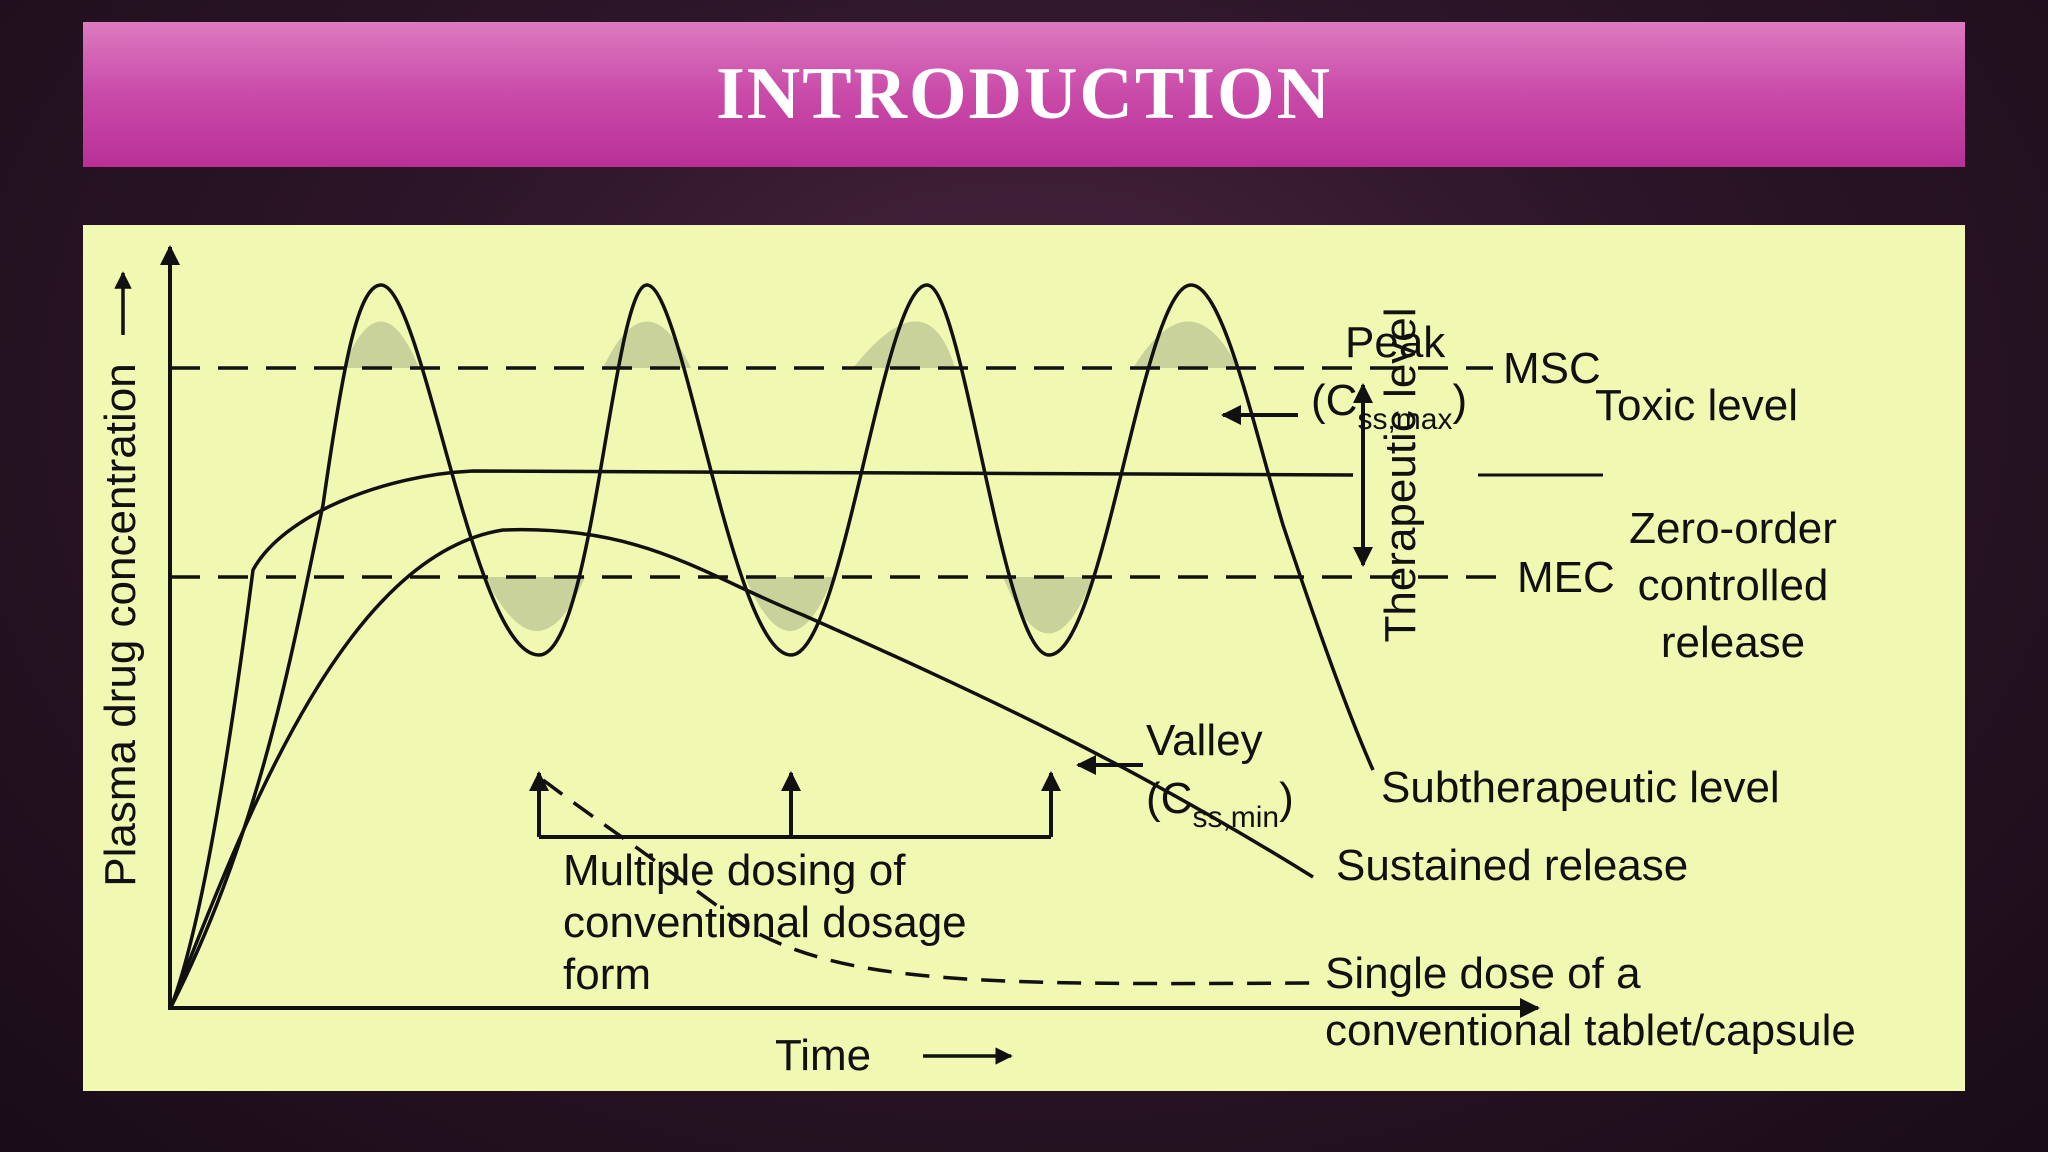 The height and width of the screenshot is (1152, 2048). What do you see at coordinates (1400, 474) in the screenshot?
I see `therapeutic-level-label: Therapeutic level` at bounding box center [1400, 474].